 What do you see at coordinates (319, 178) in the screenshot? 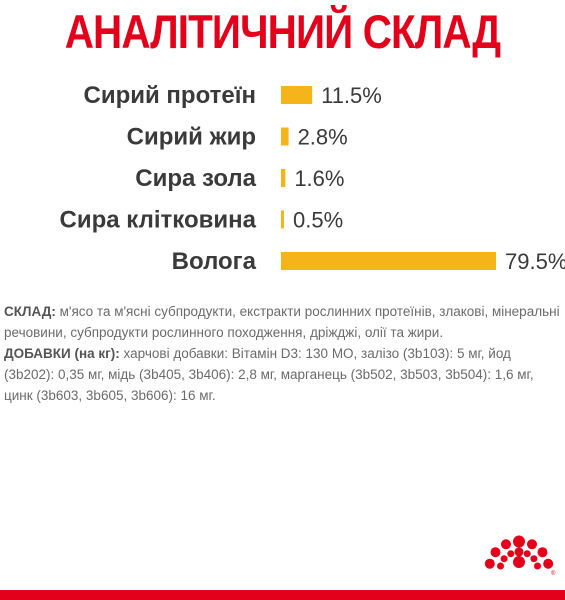
I see `value-label: 1.6%` at bounding box center [319, 178].